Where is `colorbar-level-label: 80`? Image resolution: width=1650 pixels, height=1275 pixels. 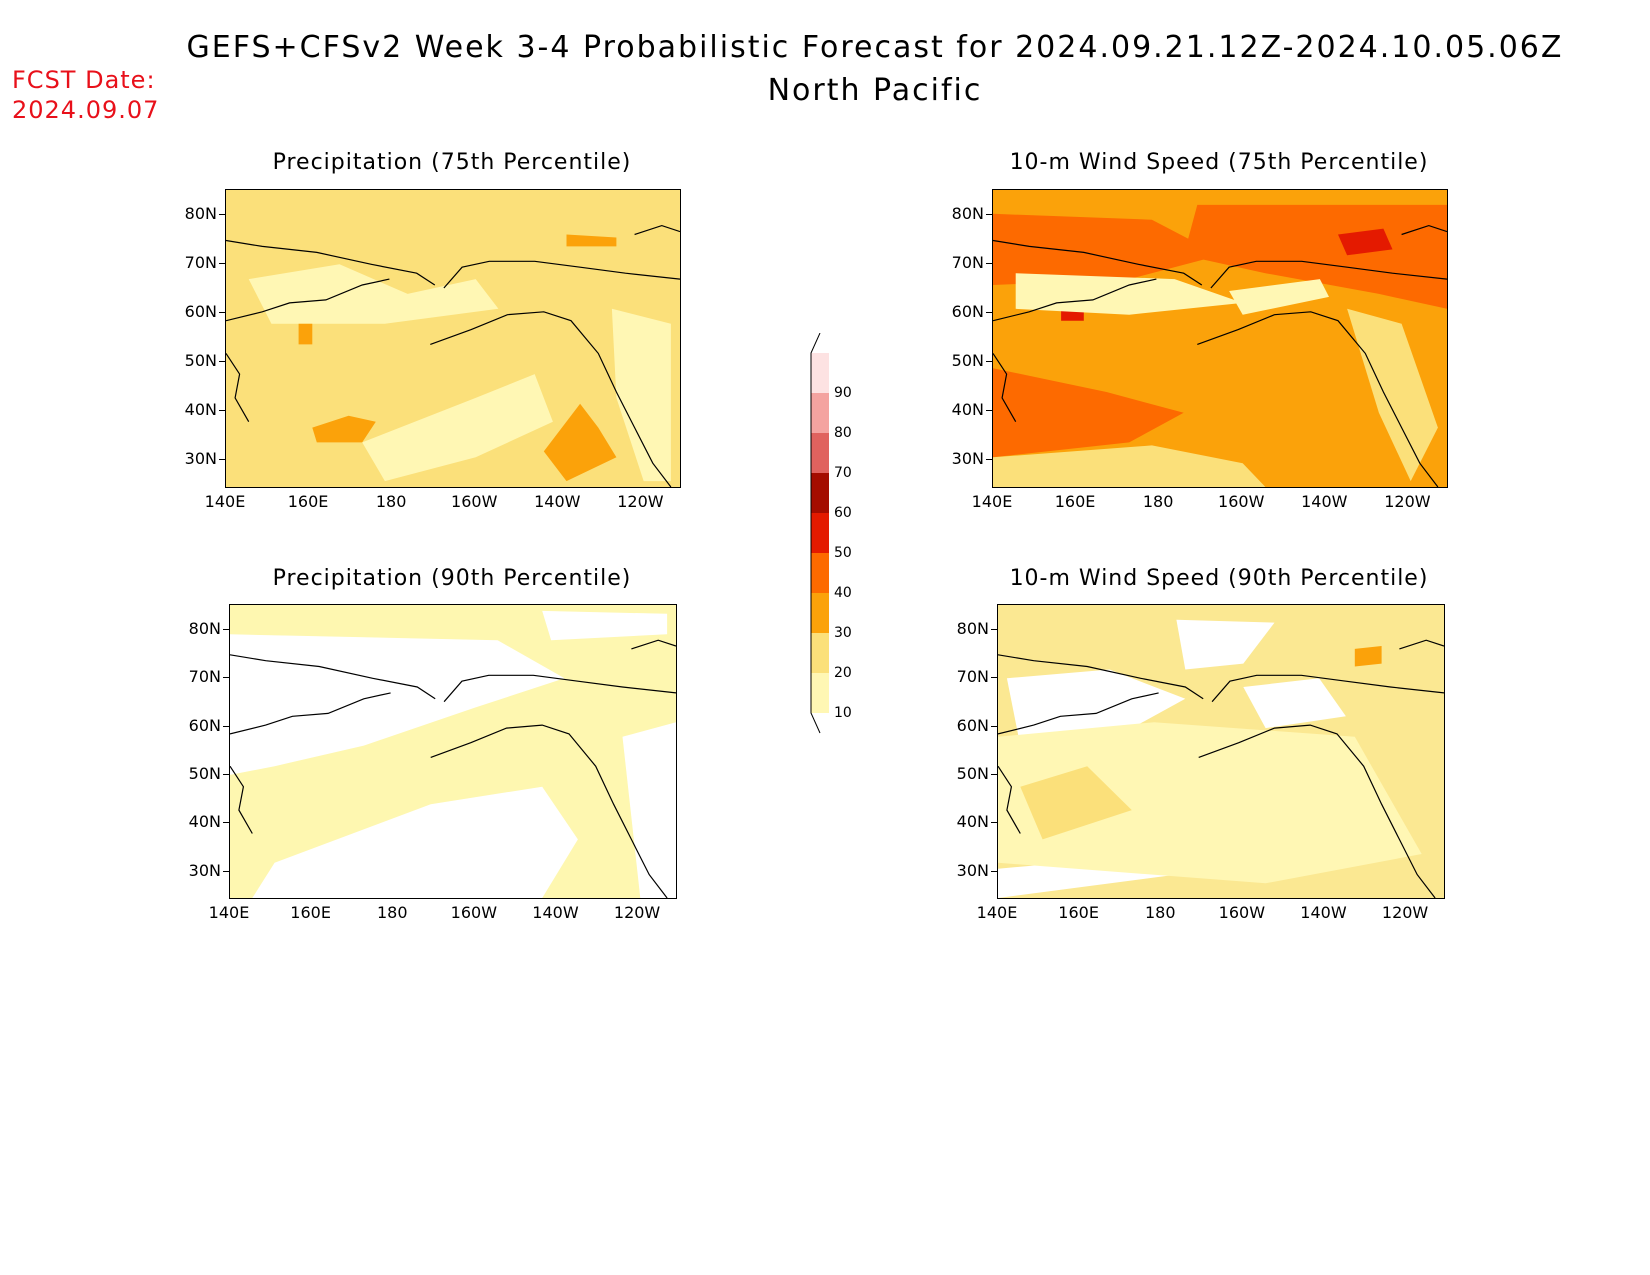 colorbar-level-label: 80 is located at coordinates (843, 433).